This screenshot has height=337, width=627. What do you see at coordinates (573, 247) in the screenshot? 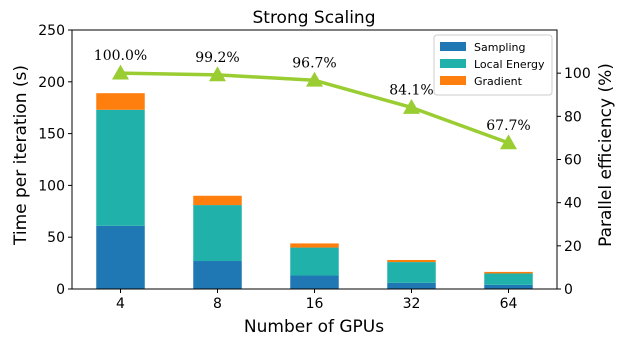
I see `y2-tick-label: 20` at bounding box center [573, 247].